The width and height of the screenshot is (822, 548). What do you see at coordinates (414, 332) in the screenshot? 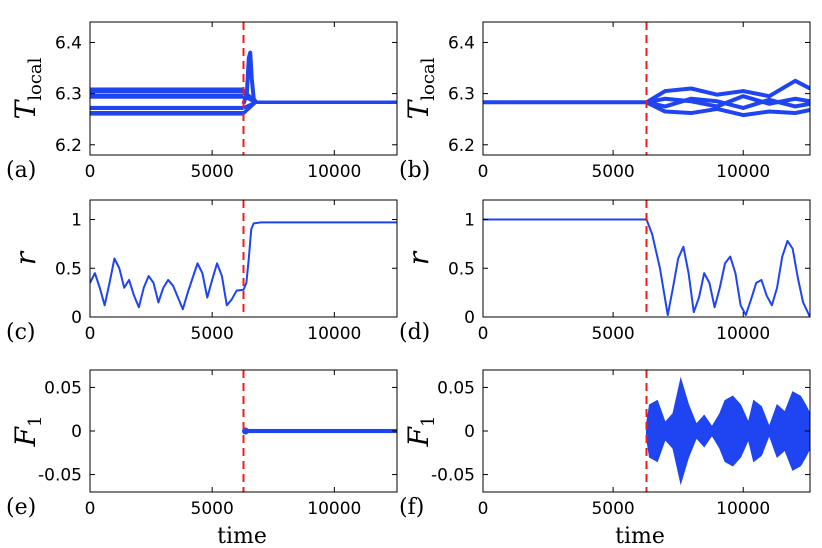
I see `panel-label: (d)` at bounding box center [414, 332].